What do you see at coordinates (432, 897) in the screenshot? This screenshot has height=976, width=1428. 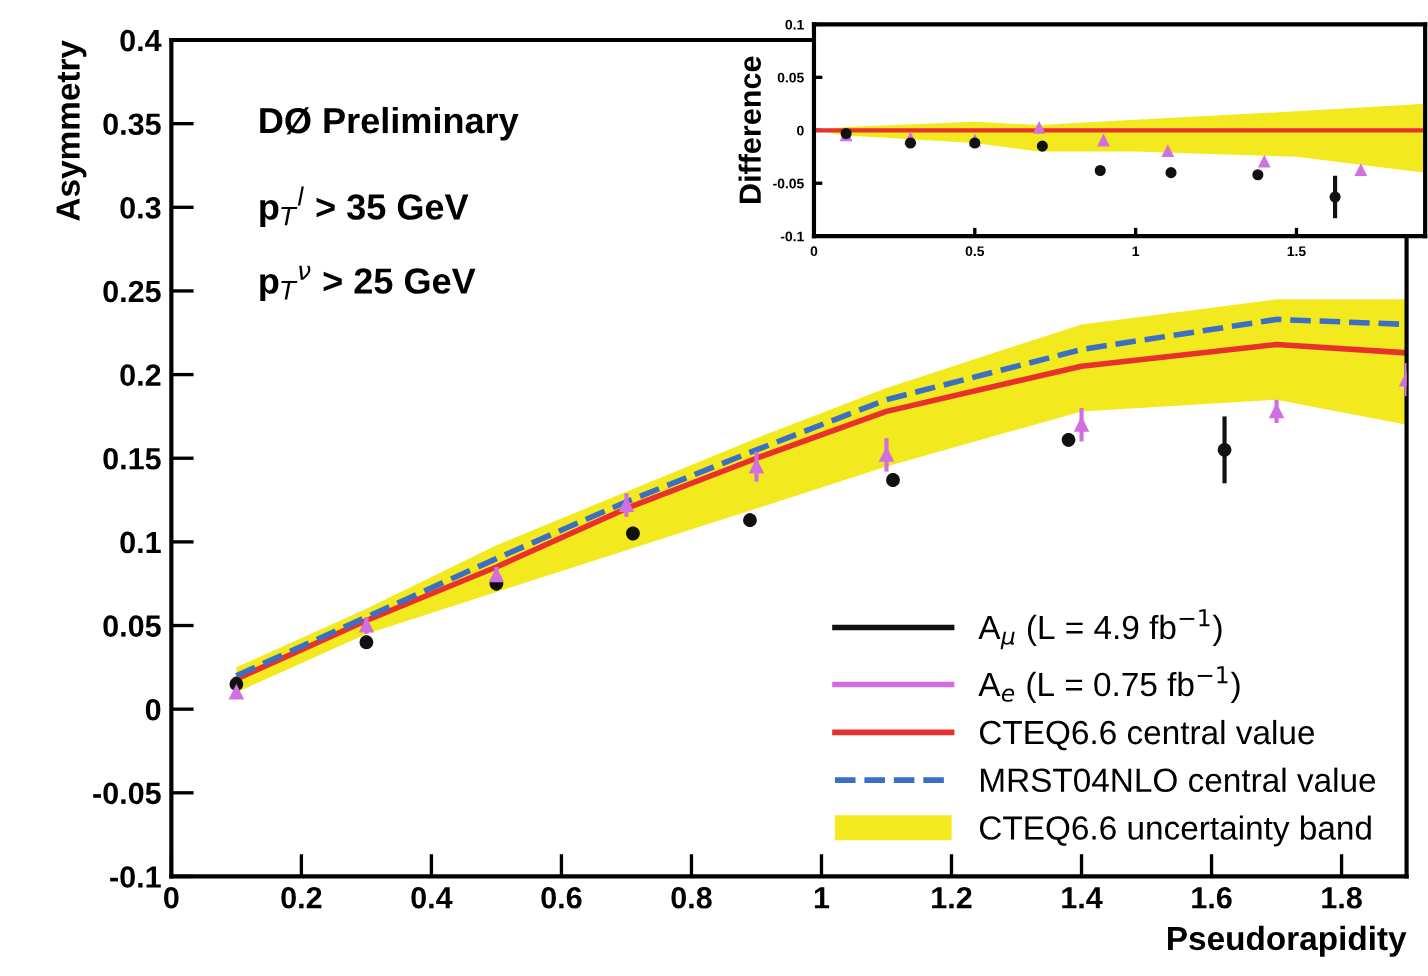 I see `x-tick-label: 0.4` at bounding box center [432, 897].